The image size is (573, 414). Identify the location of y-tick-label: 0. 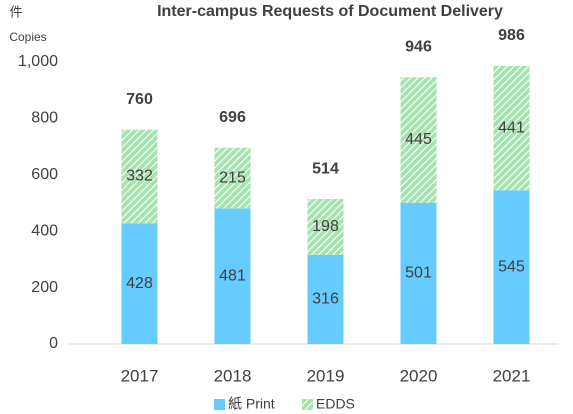
(53, 343).